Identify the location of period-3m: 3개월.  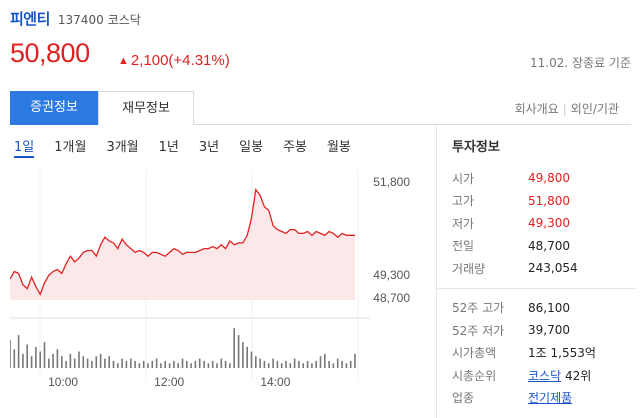
(122, 147).